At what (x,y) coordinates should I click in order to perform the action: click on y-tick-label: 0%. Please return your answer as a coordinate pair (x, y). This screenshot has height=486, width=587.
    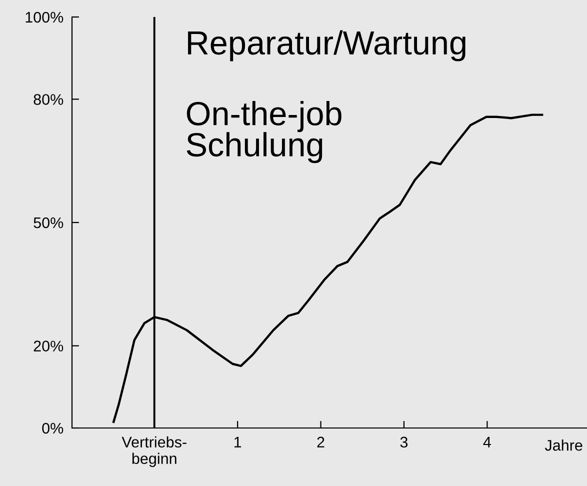
    Looking at the image, I should click on (53, 428).